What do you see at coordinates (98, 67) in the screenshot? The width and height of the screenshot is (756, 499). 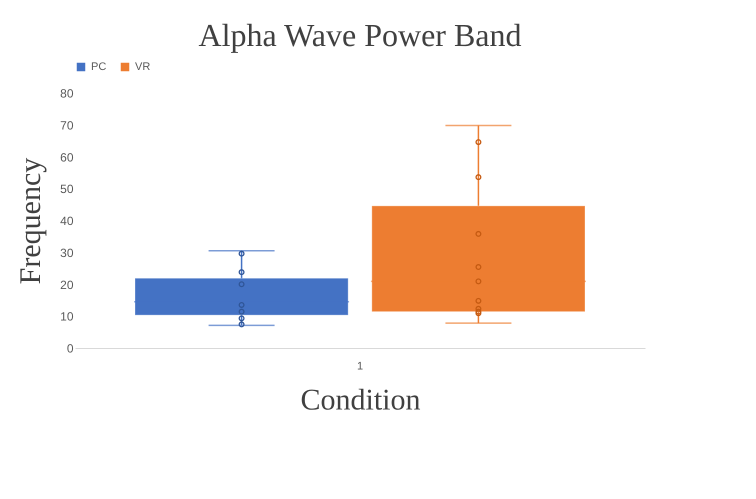 I see `legend-label: PC` at bounding box center [98, 67].